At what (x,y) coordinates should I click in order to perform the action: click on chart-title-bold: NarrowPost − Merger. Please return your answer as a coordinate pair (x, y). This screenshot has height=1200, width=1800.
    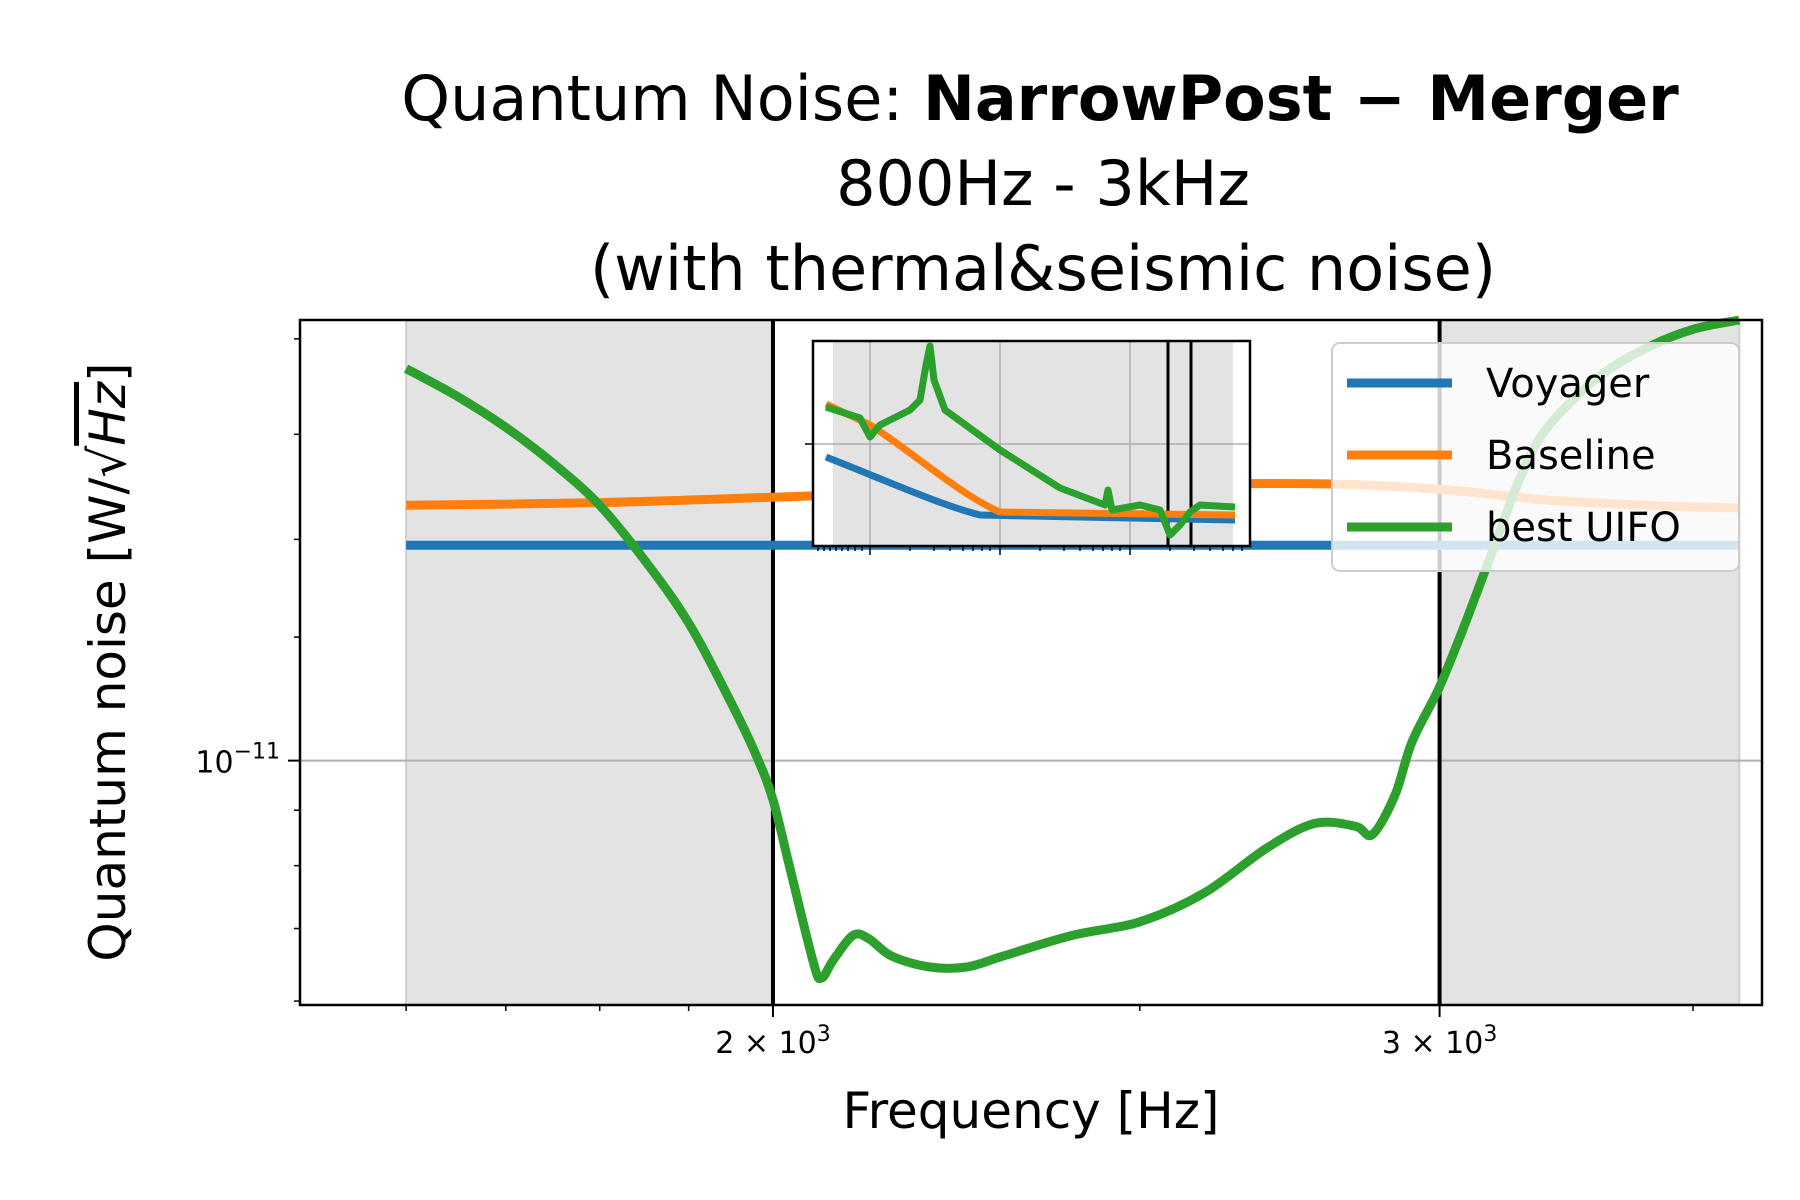
    Looking at the image, I should click on (1301, 98).